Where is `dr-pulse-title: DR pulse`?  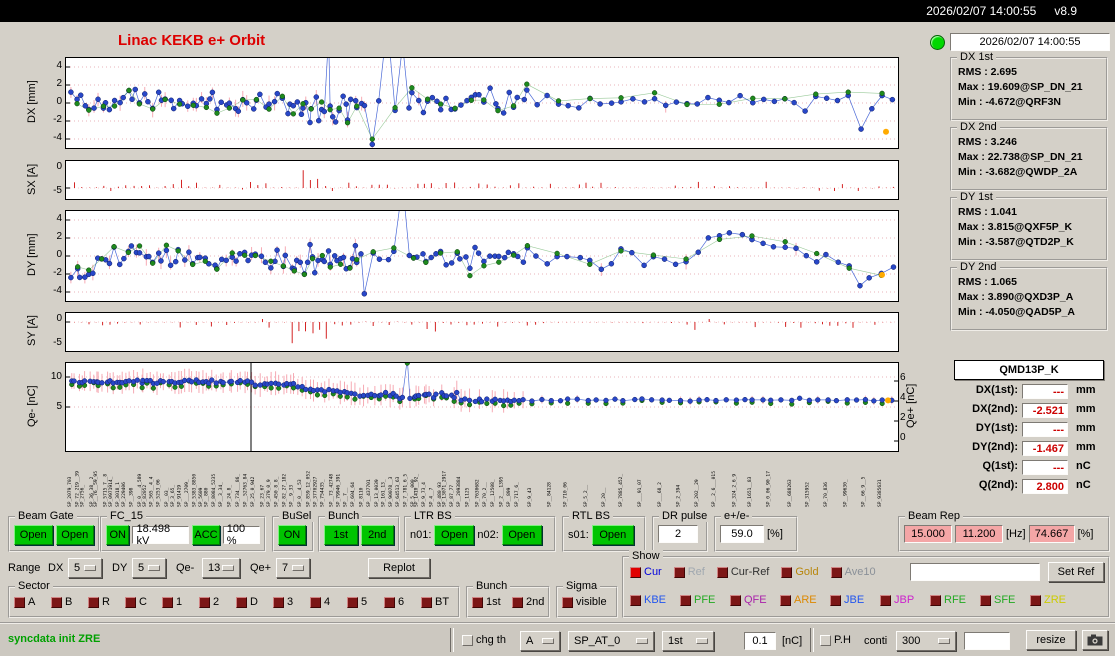
dr-pulse-title: DR pulse is located at coordinates (685, 516).